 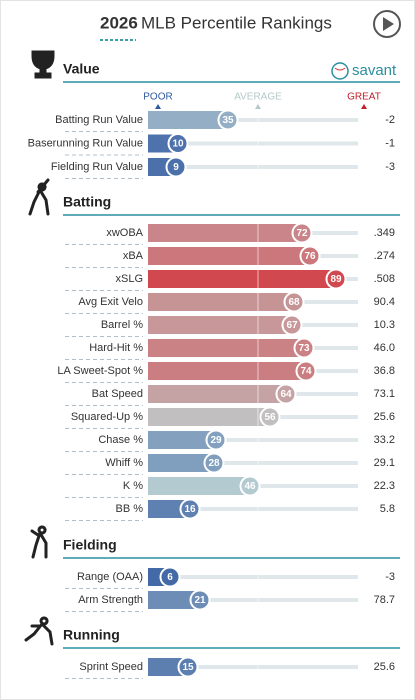 I want to click on row-label: Chase %, so click(x=120, y=440).